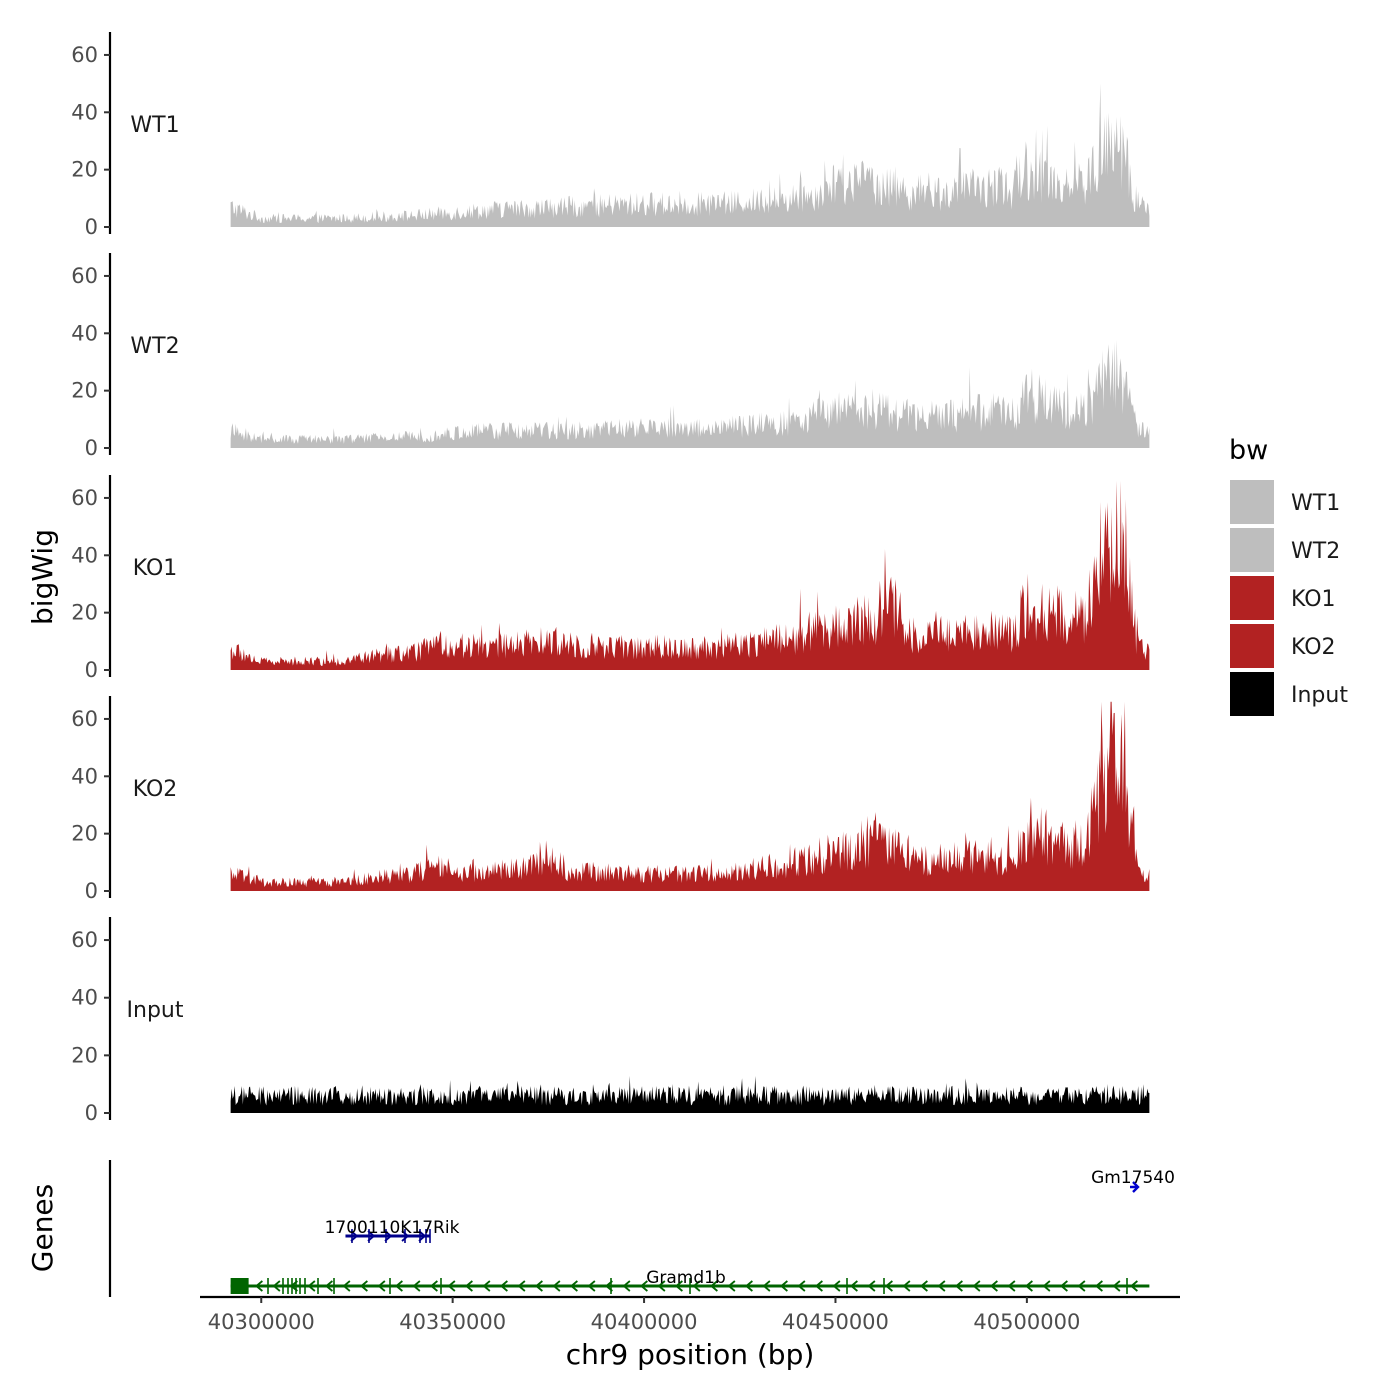 The width and height of the screenshot is (1400, 1400). What do you see at coordinates (239, 1286) in the screenshot?
I see `gene-exon-block` at bounding box center [239, 1286].